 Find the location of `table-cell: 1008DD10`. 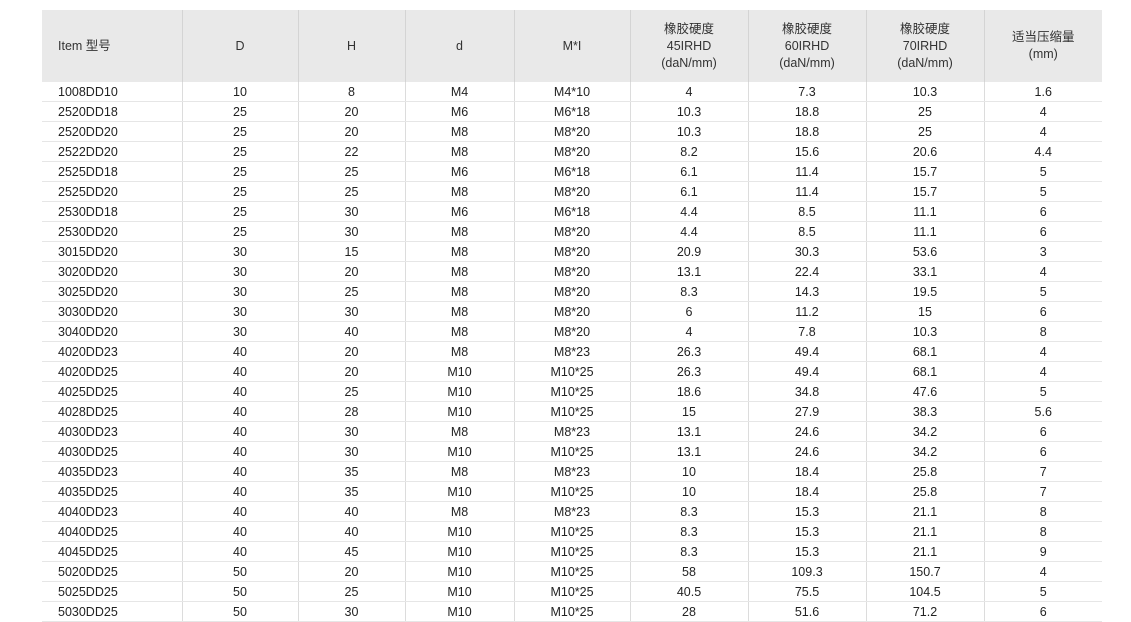

table-cell: 1008DD10 is located at coordinates (112, 92).